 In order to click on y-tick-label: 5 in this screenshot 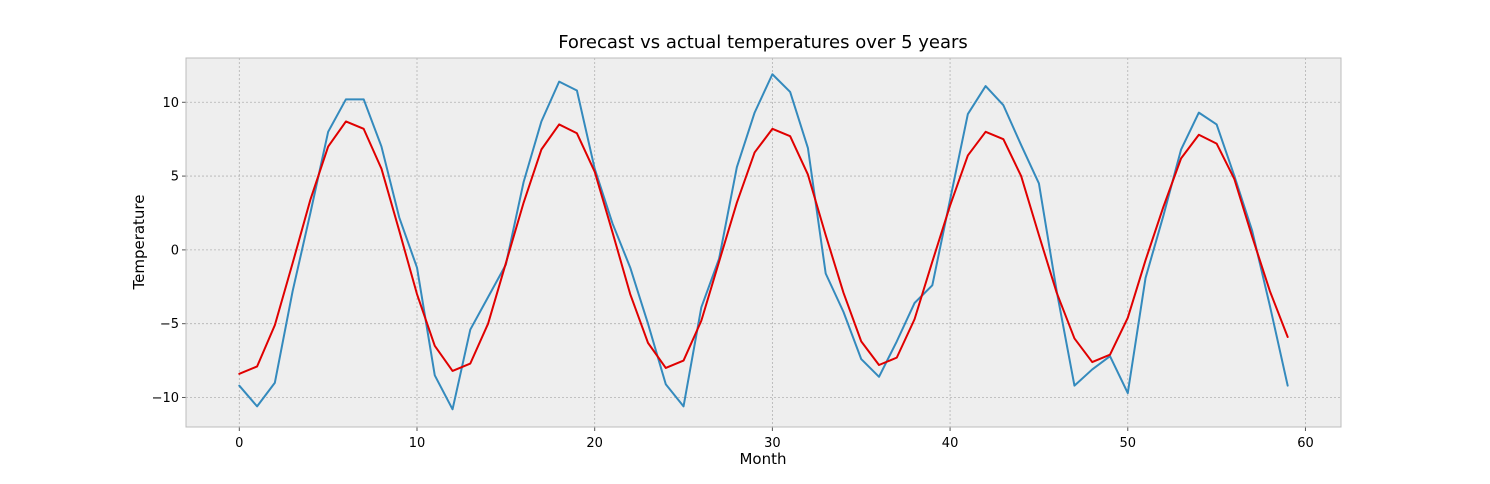, I will do `click(175, 177)`.